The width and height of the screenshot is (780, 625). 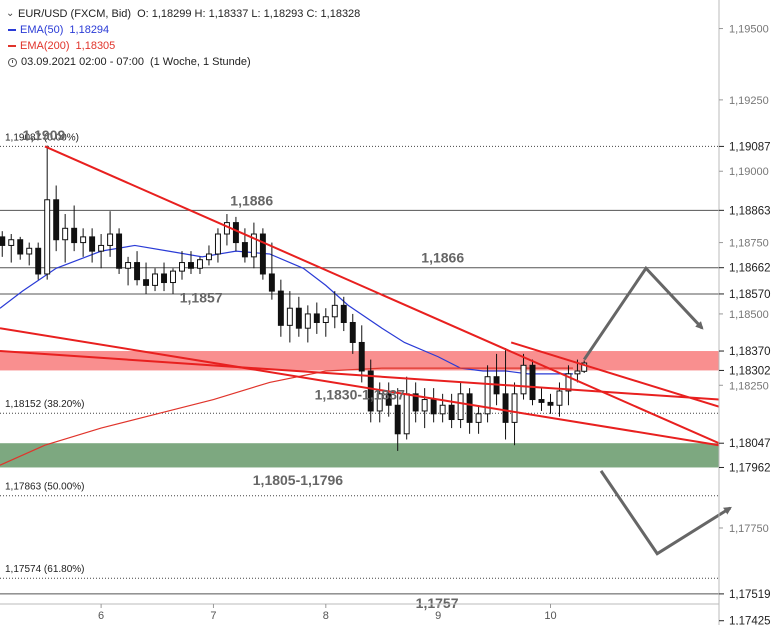 What do you see at coordinates (12, 62) in the screenshot?
I see `clock-icon` at bounding box center [12, 62].